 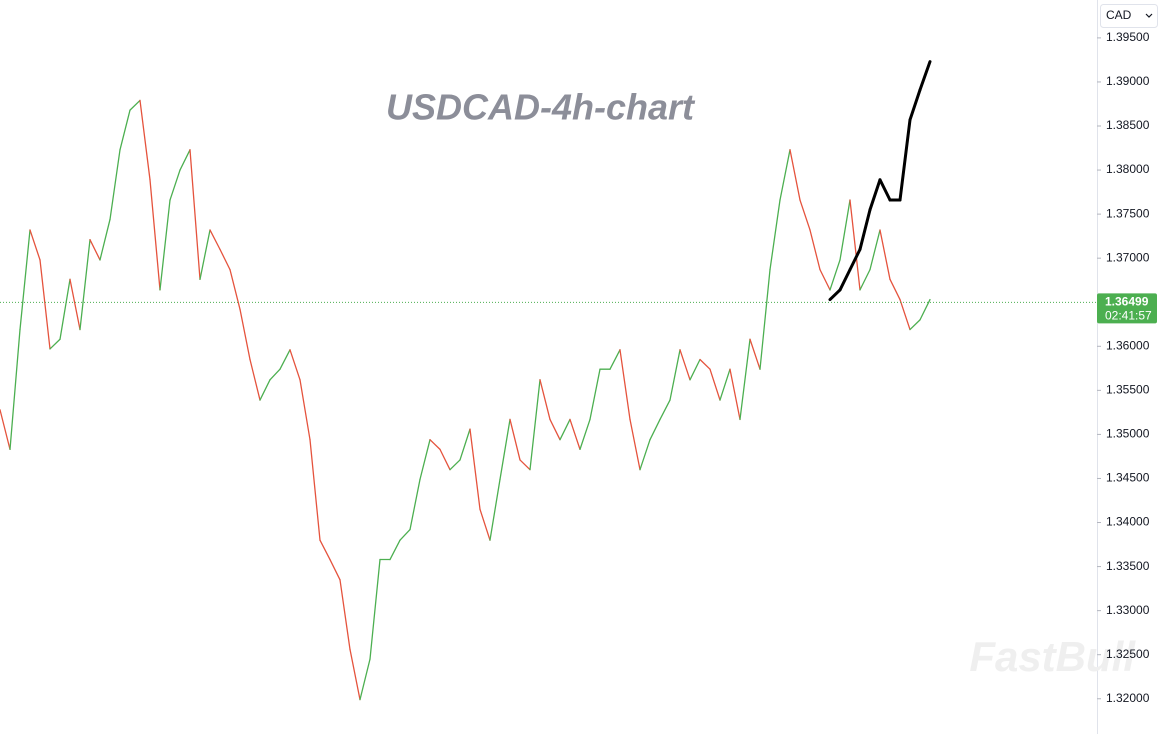 I want to click on y-tick-label: 1.38000, so click(x=1128, y=169).